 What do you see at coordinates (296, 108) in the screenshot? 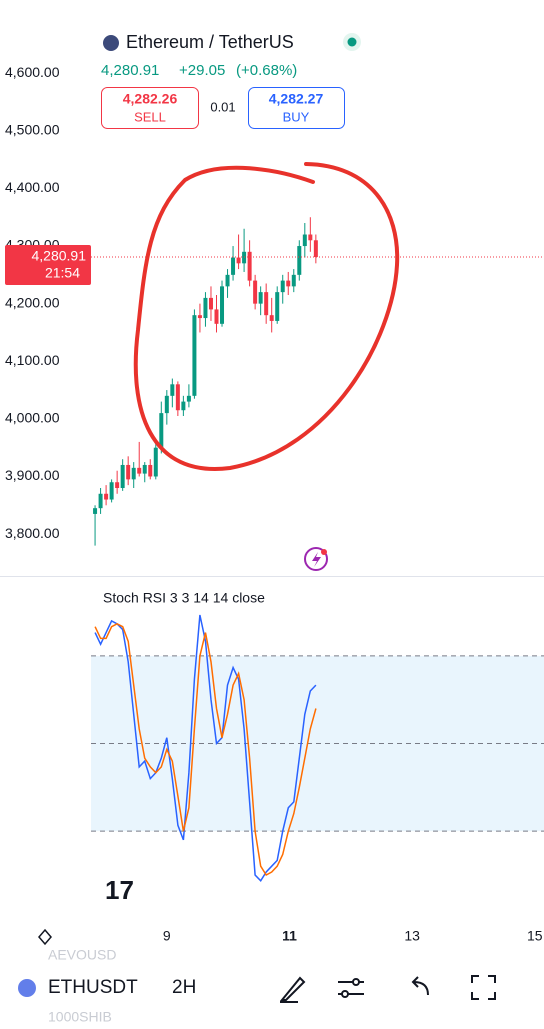
I see `buy-button` at bounding box center [296, 108].